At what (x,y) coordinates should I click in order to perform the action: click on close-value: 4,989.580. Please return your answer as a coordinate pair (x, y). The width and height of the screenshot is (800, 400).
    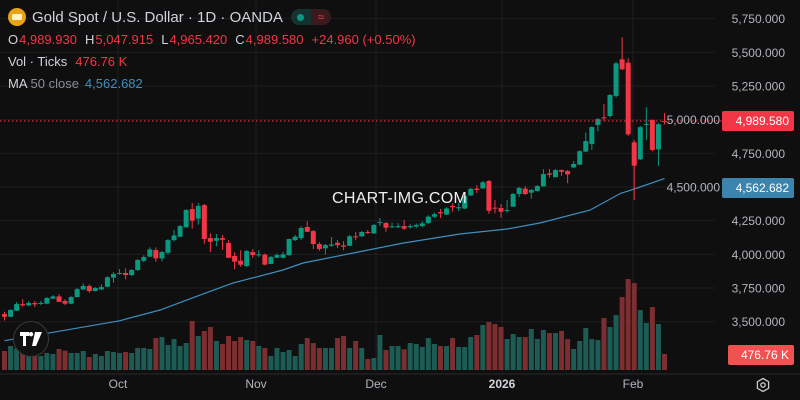
    Looking at the image, I should click on (274, 39).